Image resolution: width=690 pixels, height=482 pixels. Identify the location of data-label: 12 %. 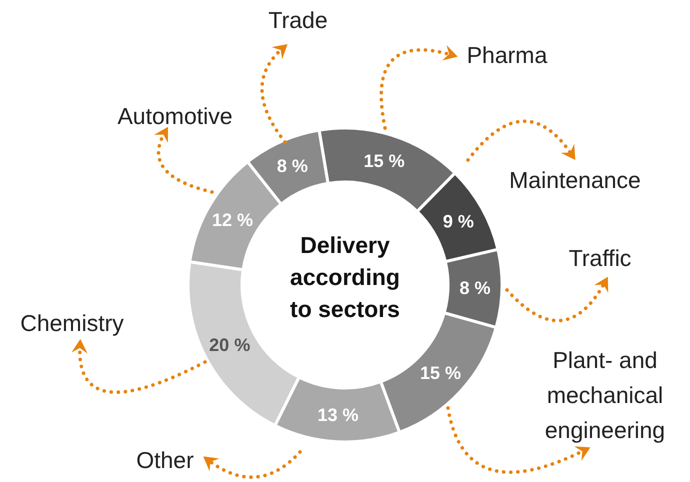
(233, 220).